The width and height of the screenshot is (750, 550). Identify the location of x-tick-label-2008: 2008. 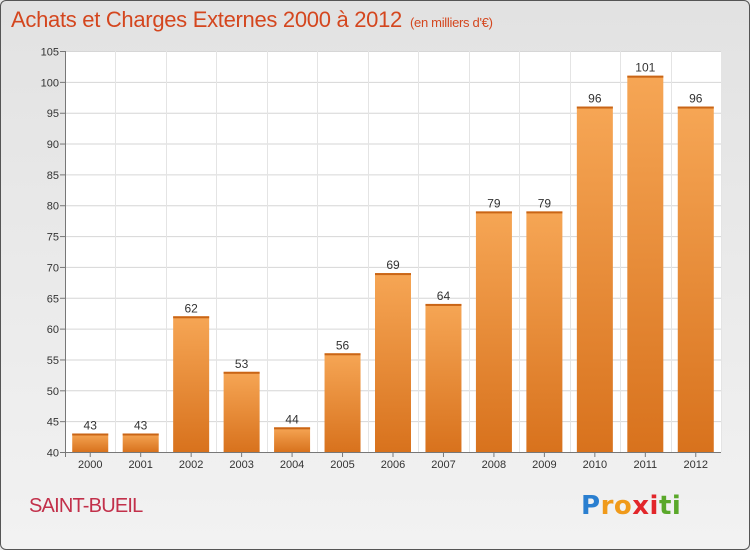
(494, 465).